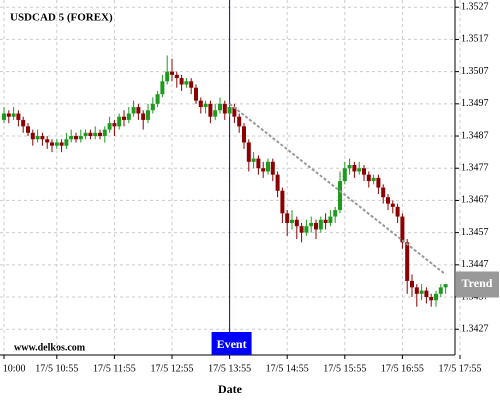 The width and height of the screenshot is (500, 400). Describe the element at coordinates (475, 39) in the screenshot. I see `y-tick-label: 1.3517` at that location.